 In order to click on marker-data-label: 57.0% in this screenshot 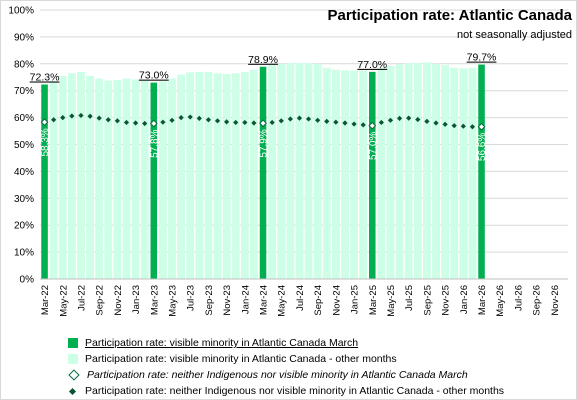, I will do `click(373, 146)`.